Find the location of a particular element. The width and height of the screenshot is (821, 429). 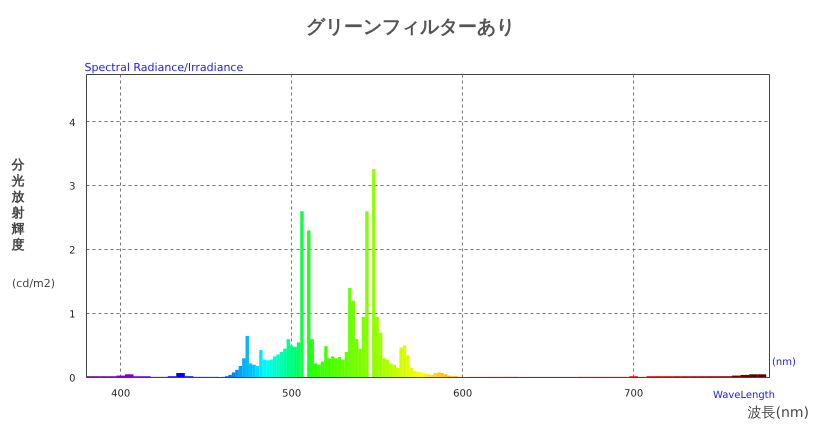

text: (nm) is located at coordinates (783, 363).